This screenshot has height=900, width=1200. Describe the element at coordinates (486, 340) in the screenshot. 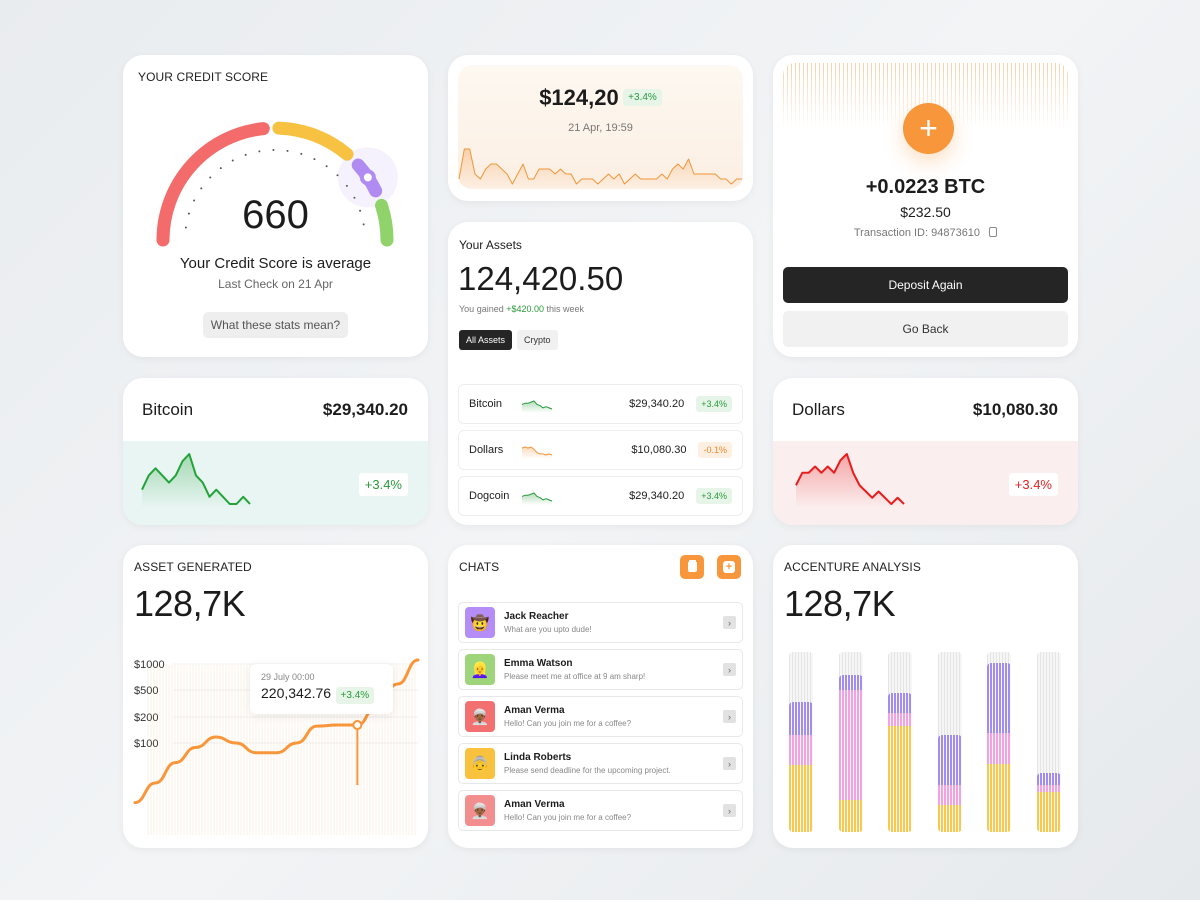

I see `tab-all-assets: All Assets` at that location.